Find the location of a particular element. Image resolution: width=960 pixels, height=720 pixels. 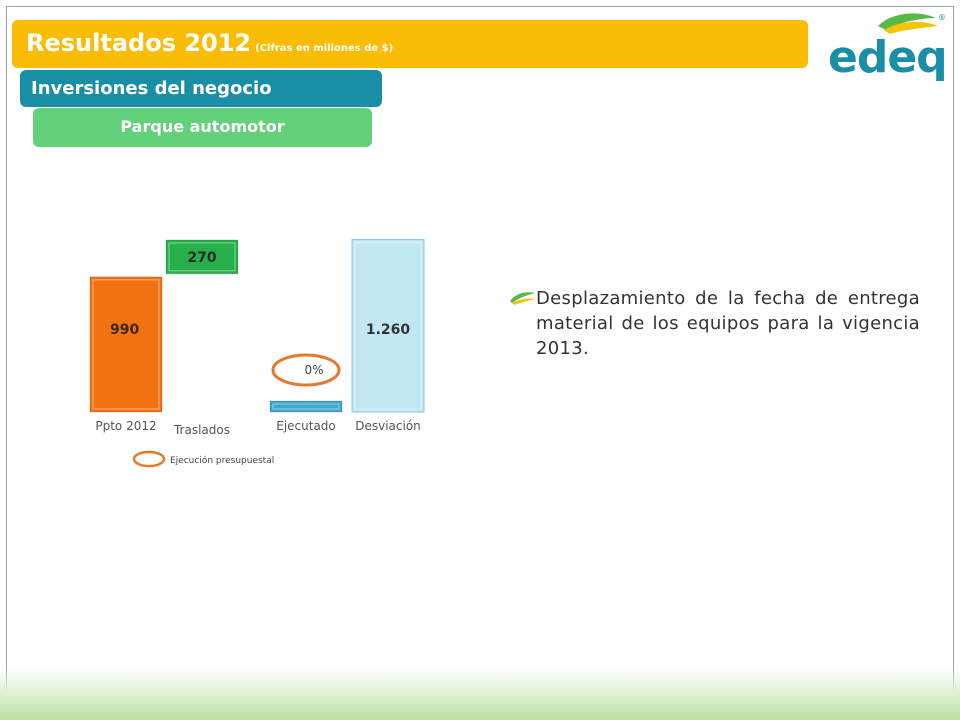

subtitle-banner: Inversiones del negocio is located at coordinates (201, 88).